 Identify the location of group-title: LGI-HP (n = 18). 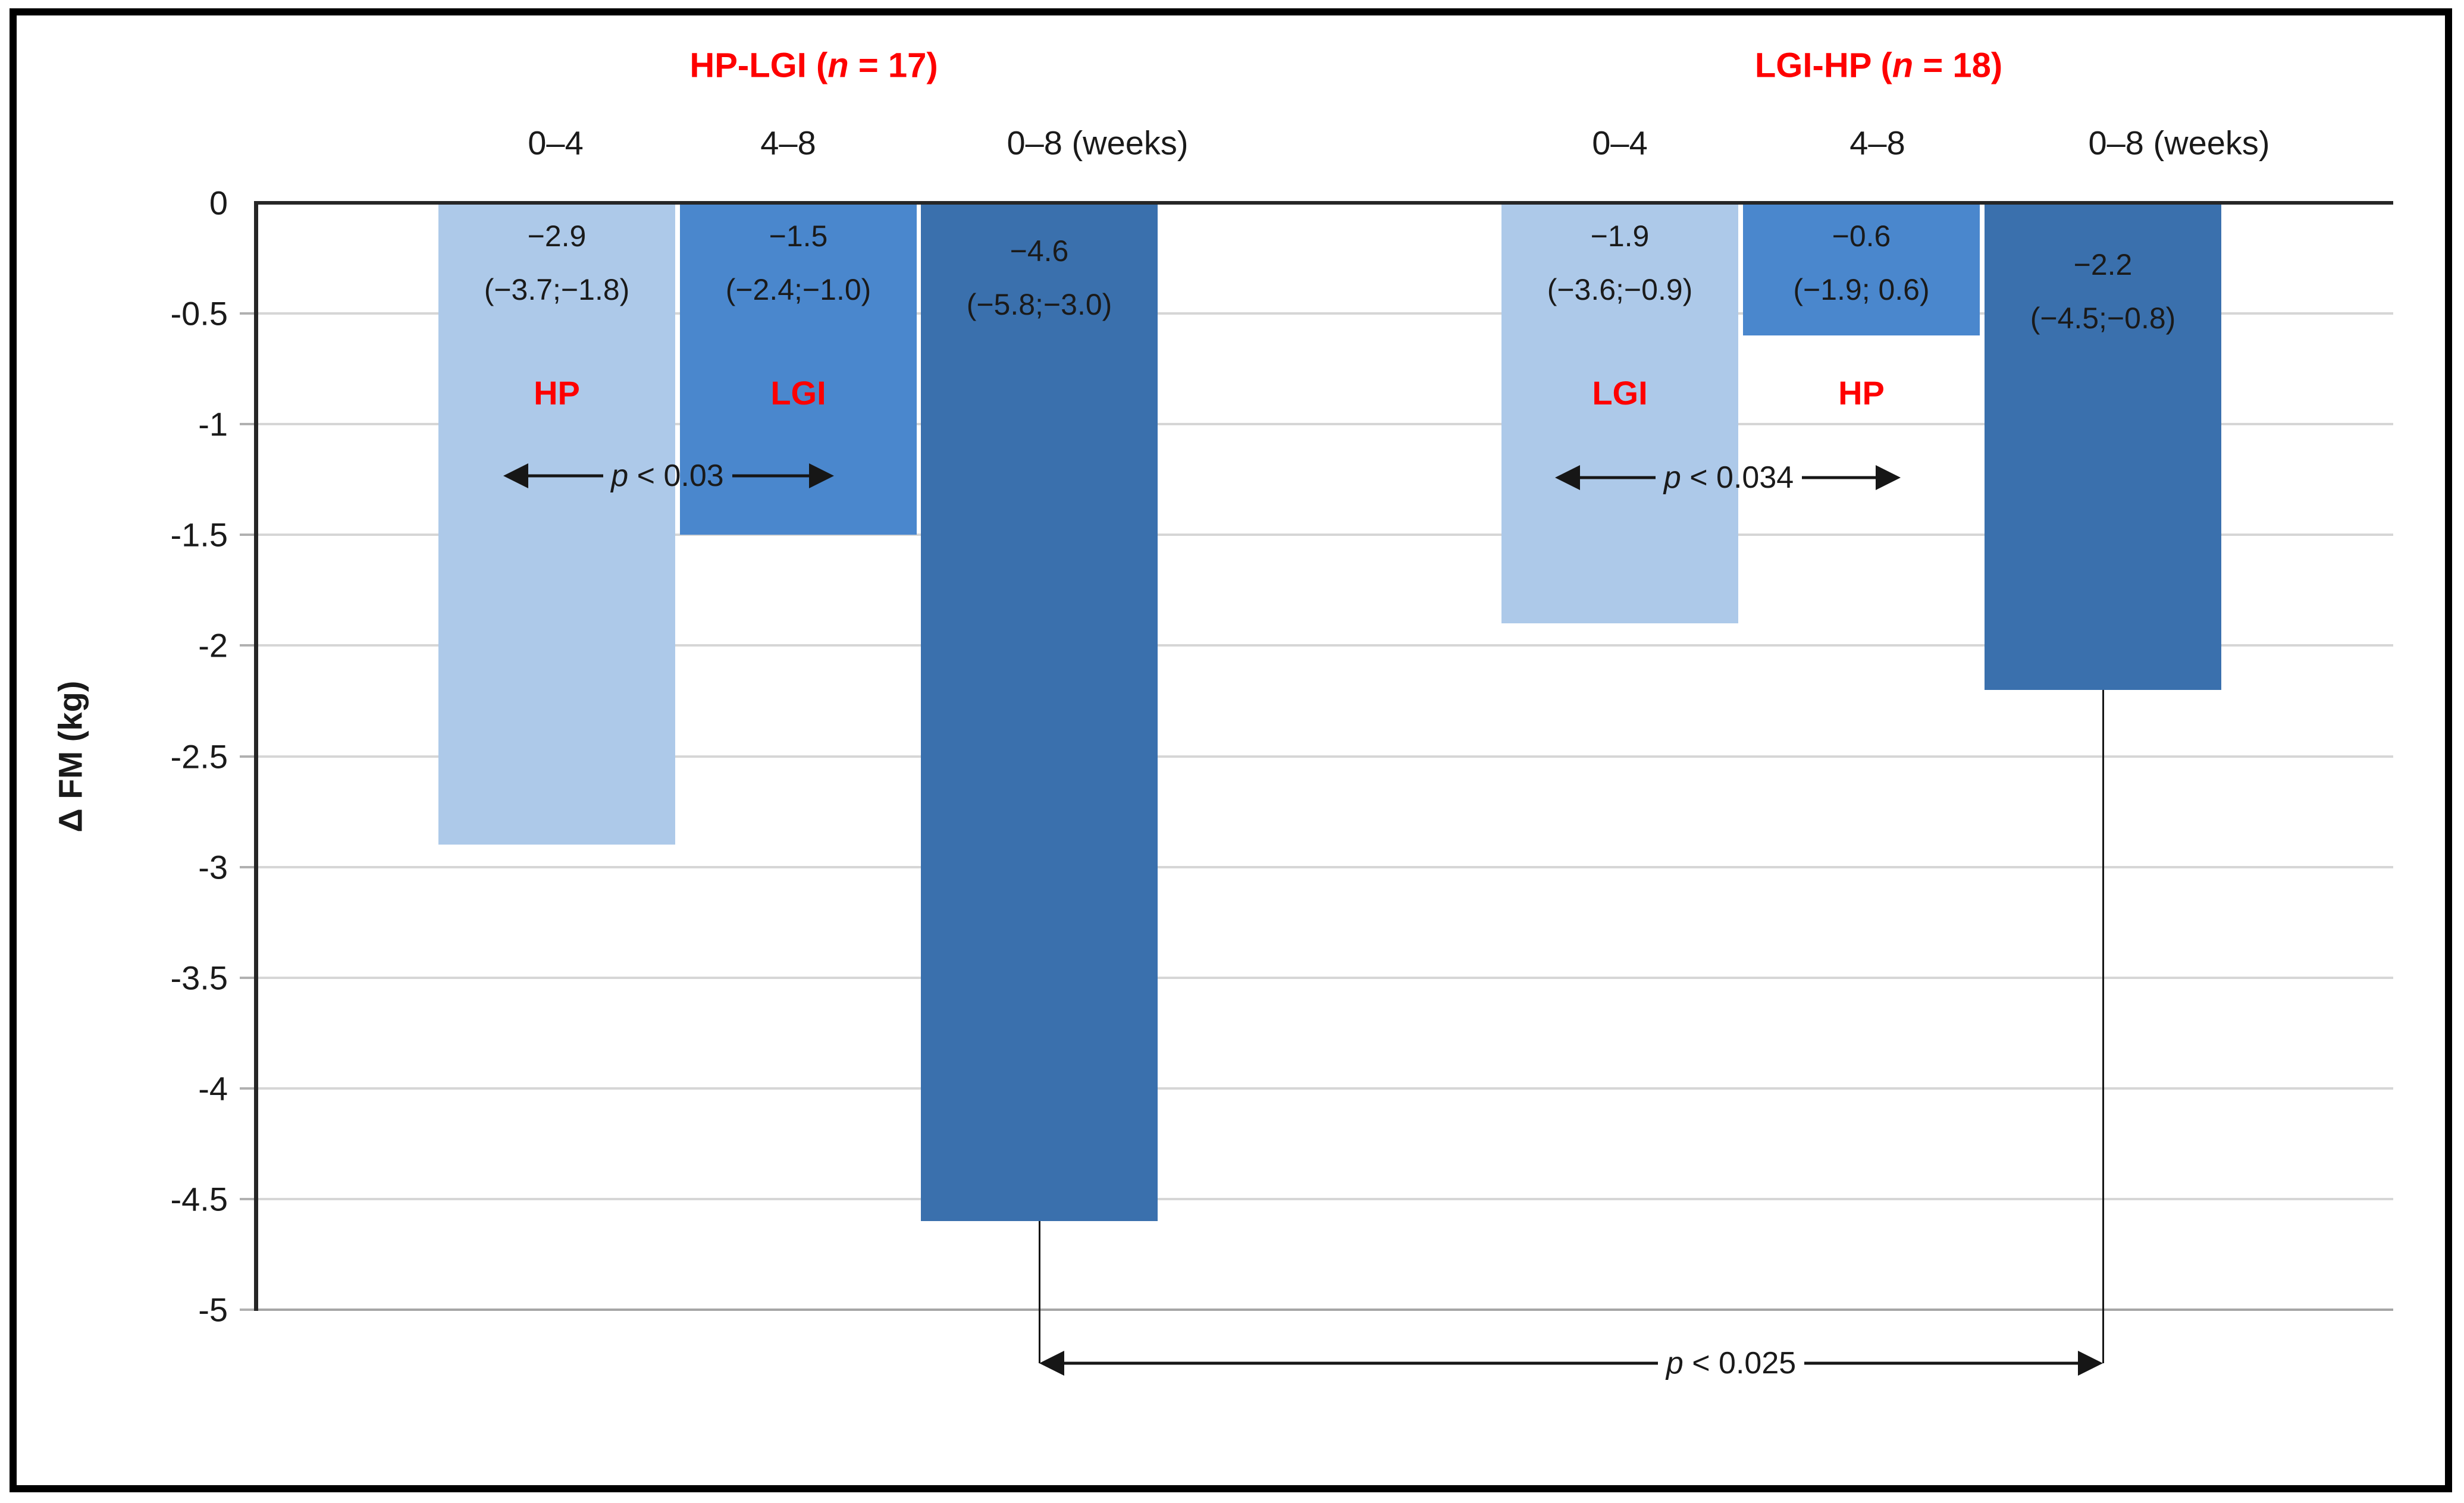
(1878, 66).